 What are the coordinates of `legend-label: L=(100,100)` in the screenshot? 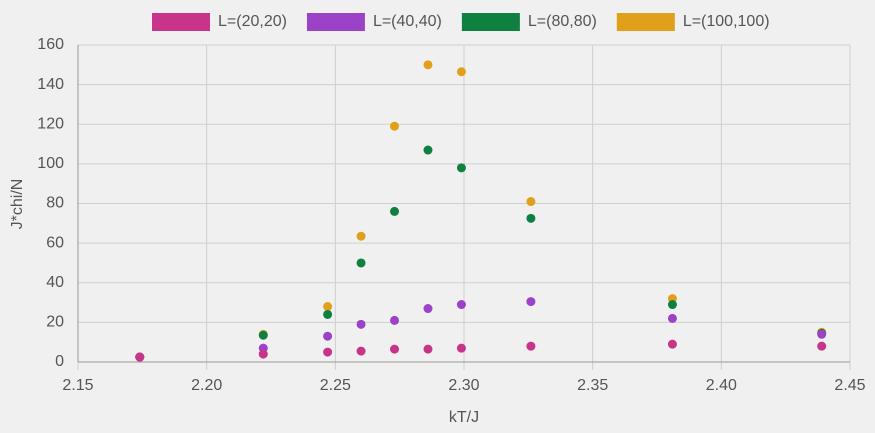 It's located at (726, 21).